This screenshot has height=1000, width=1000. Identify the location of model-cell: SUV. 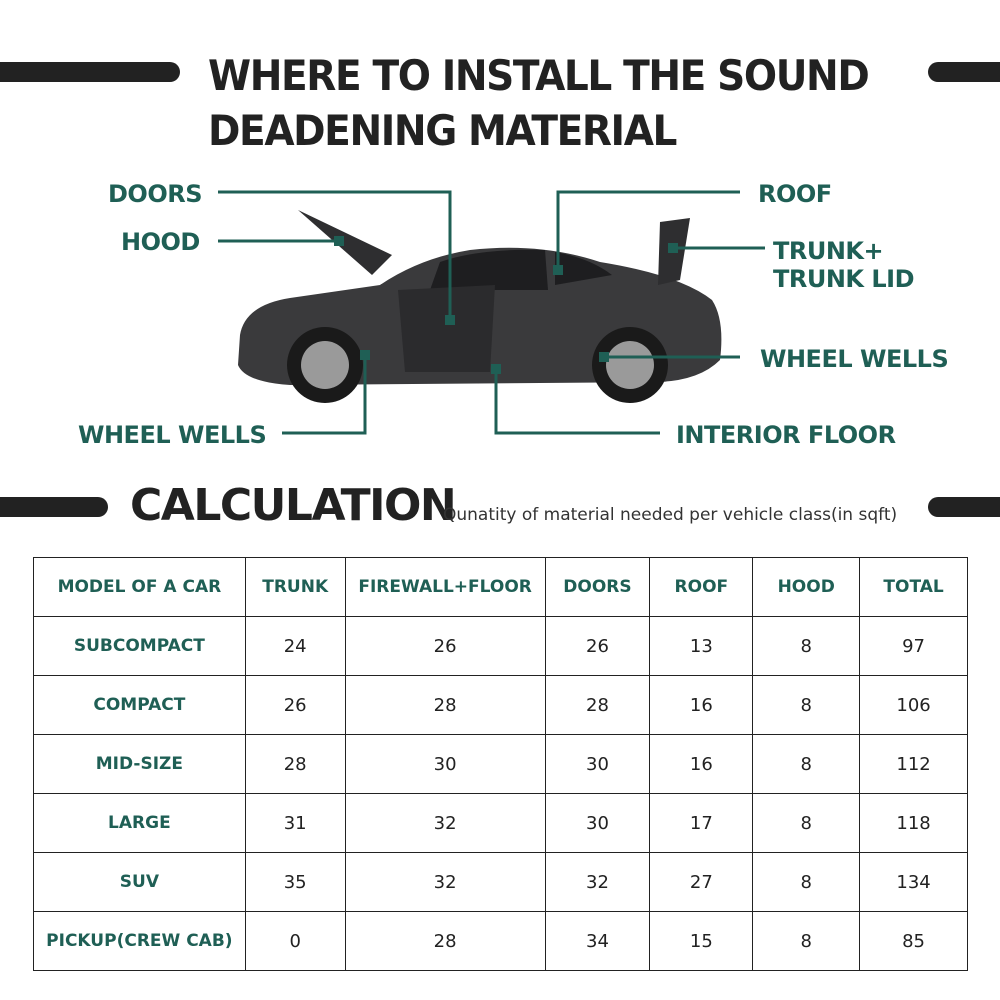
(139, 882).